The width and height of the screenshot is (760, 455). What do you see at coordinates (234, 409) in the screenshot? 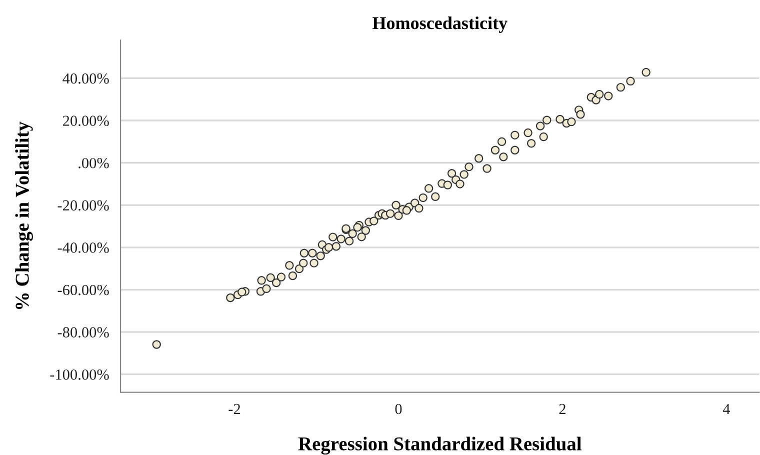
I see `x-tick-label: -2` at bounding box center [234, 409].